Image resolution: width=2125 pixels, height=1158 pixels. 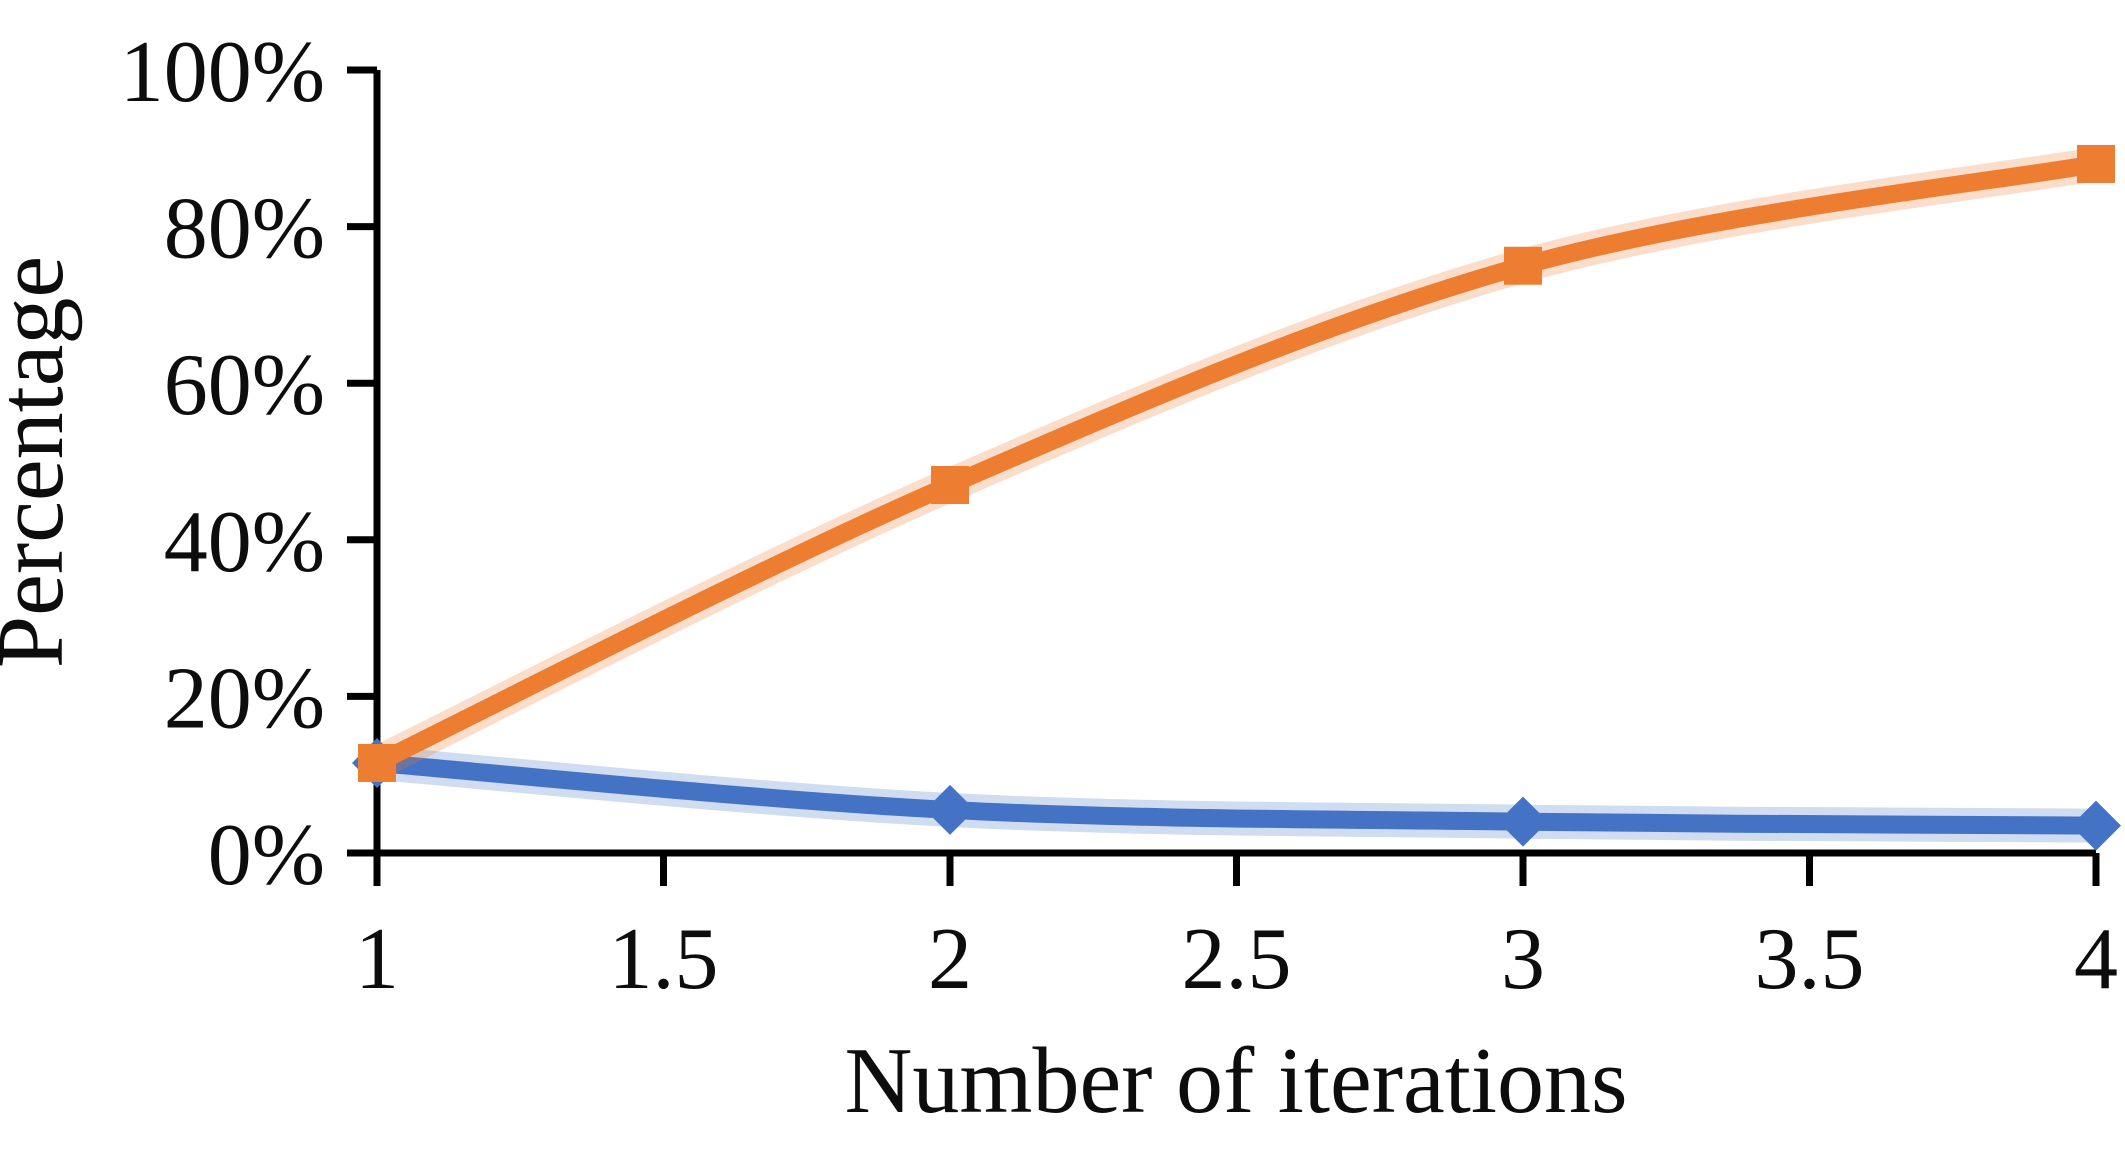 I want to click on x-tick-label: 3.5, so click(x=1810, y=959).